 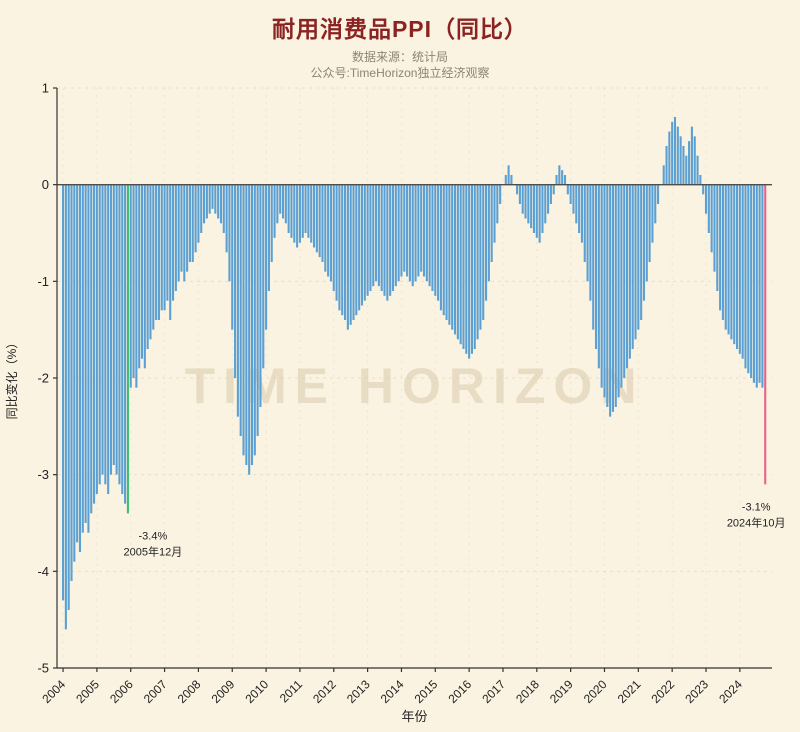 I want to click on y-tick-label: -5, so click(x=43, y=668).